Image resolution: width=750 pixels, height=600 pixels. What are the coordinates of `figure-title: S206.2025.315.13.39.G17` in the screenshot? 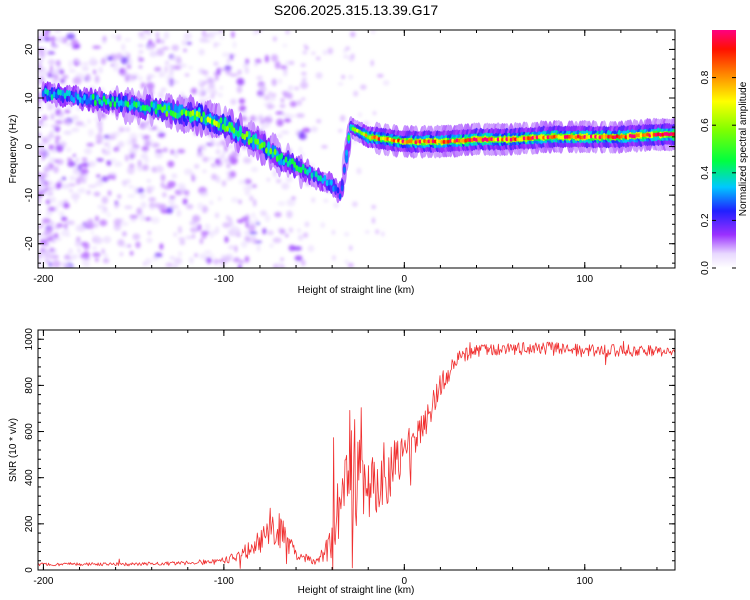 It's located at (356, 10).